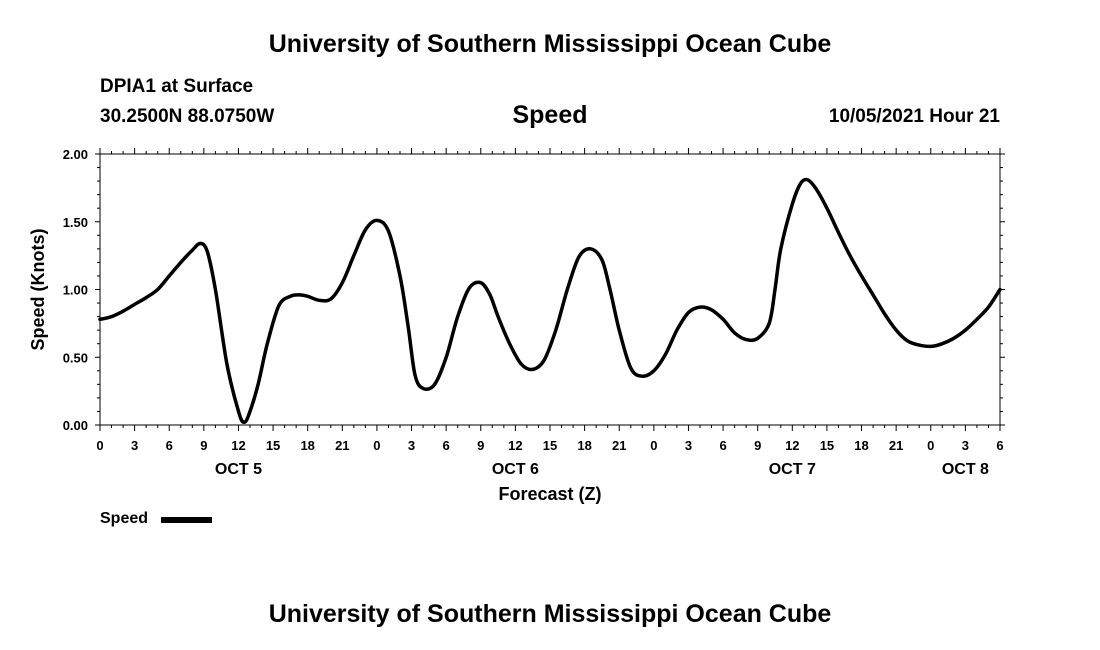  Describe the element at coordinates (238, 469) in the screenshot. I see `day-label: OCT 5` at that location.